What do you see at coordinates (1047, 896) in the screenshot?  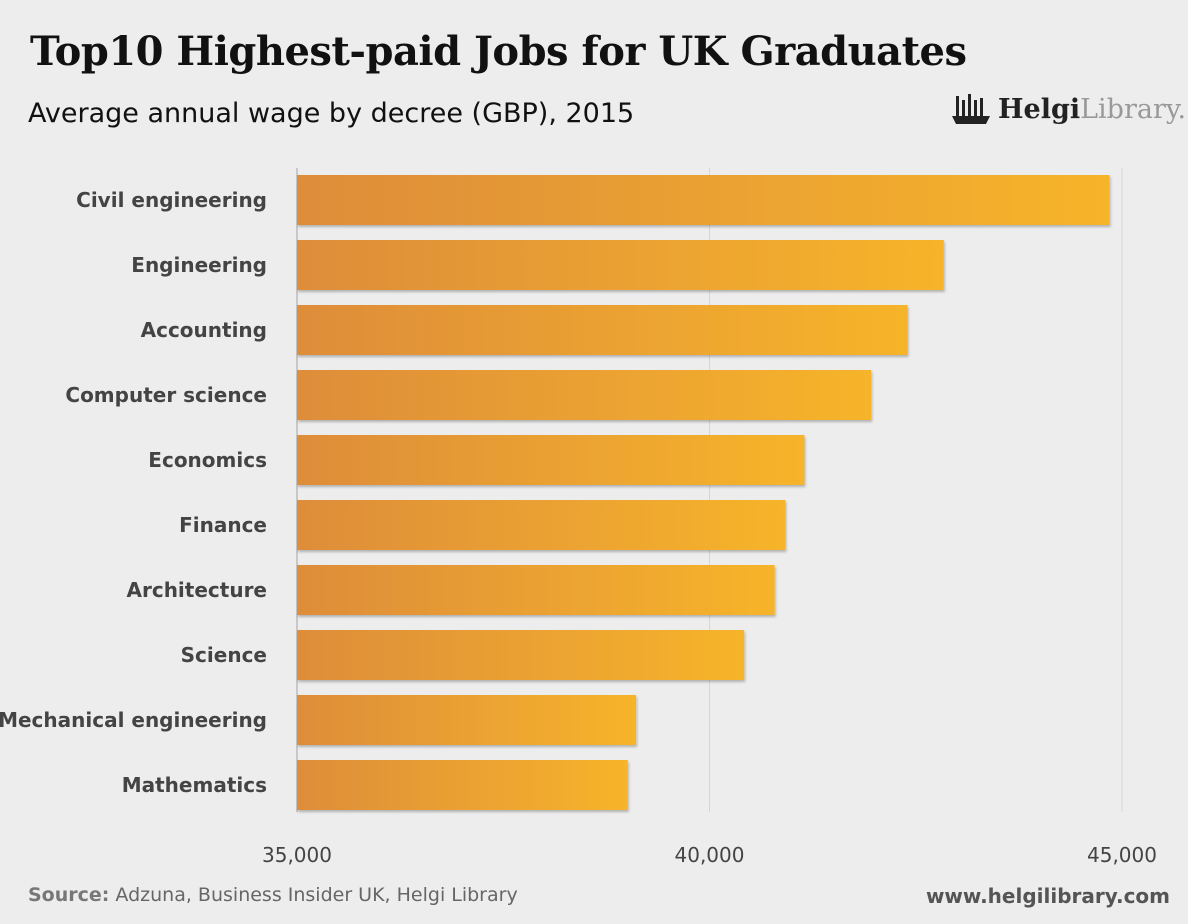 I see `website-url: www.helgilibrary.com` at bounding box center [1047, 896].